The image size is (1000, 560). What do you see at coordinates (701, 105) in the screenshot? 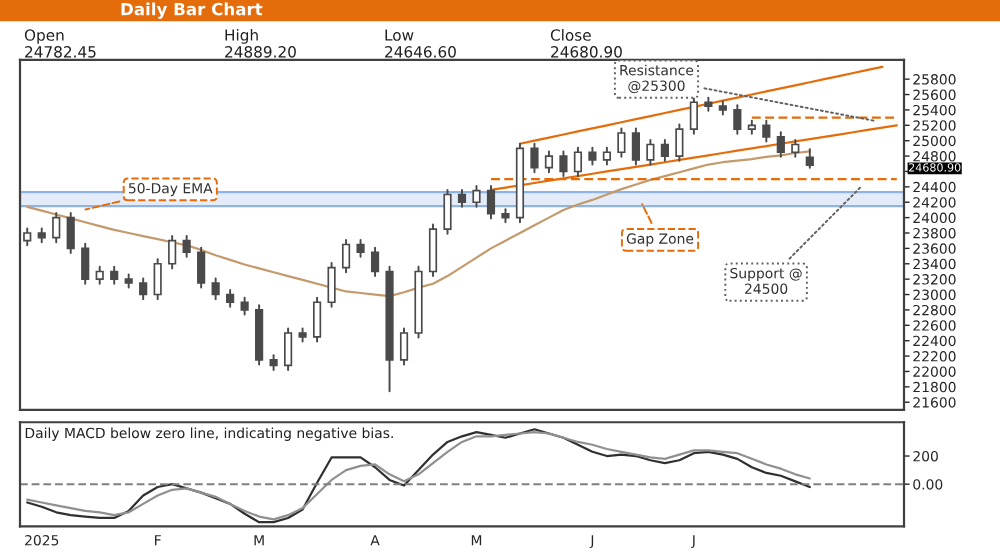
I see `line-series` at bounding box center [701, 105].